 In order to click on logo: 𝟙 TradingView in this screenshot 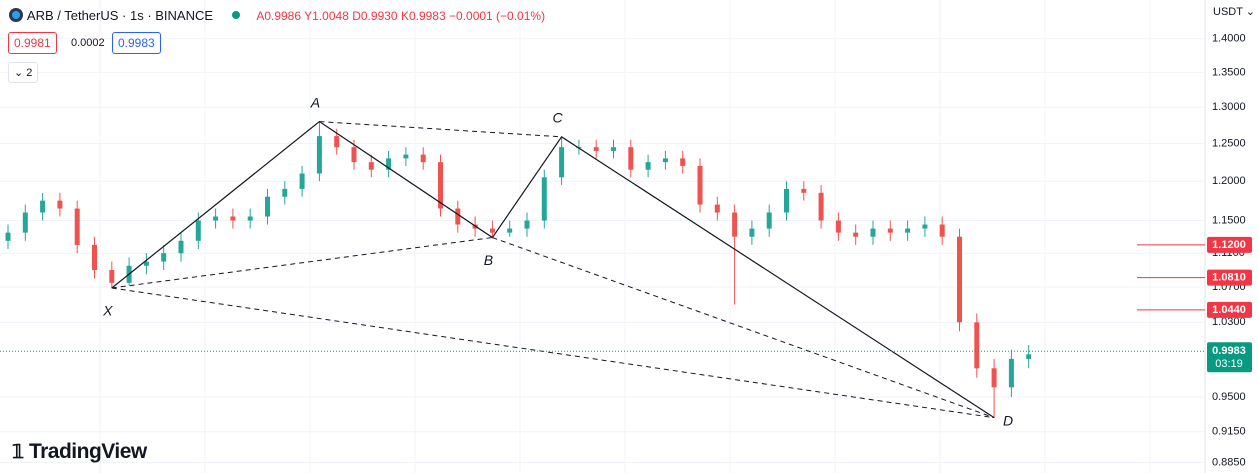, I will do `click(79, 452)`.